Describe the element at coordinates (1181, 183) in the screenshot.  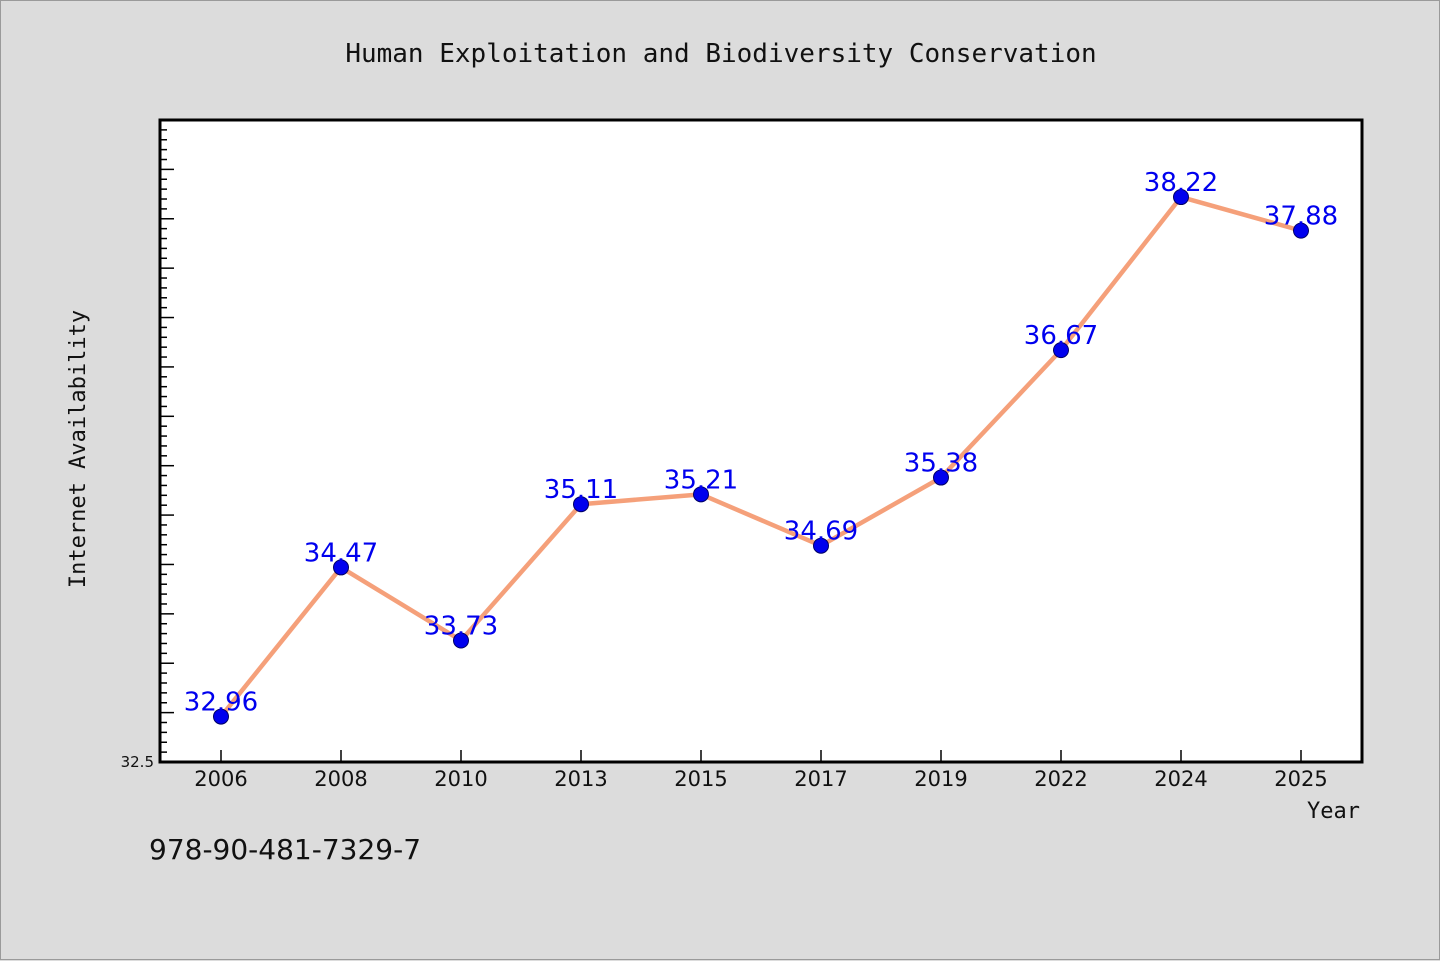
I see `data-label: 38.22` at that location.